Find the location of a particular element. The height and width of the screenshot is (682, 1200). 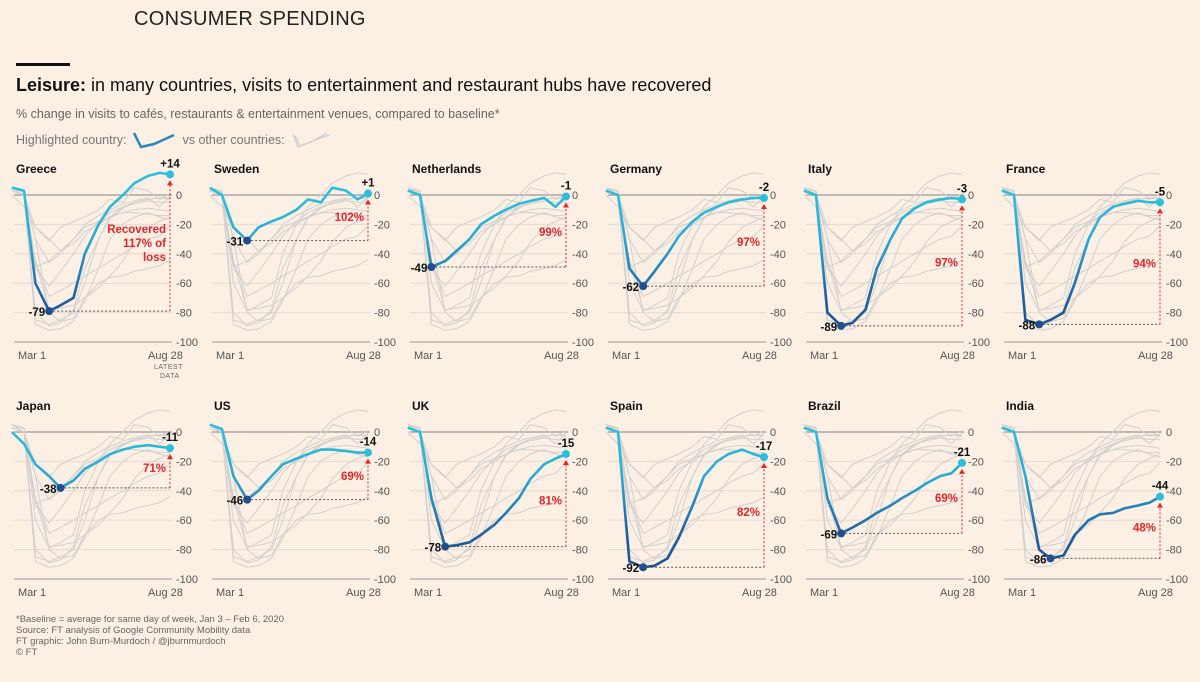

panel-uk: UK 0 -20 -40 -60 -80 -100 Mar 1 Aug 28 -78 -15 81% is located at coordinates (500, 499).